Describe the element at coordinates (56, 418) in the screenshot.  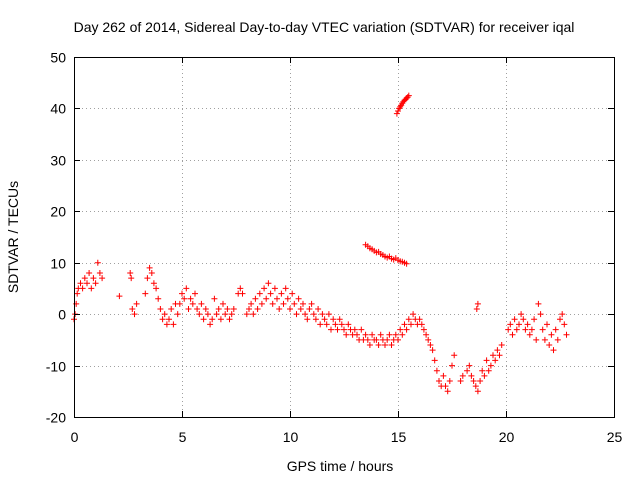
I see `y-tick-label: -20` at that location.